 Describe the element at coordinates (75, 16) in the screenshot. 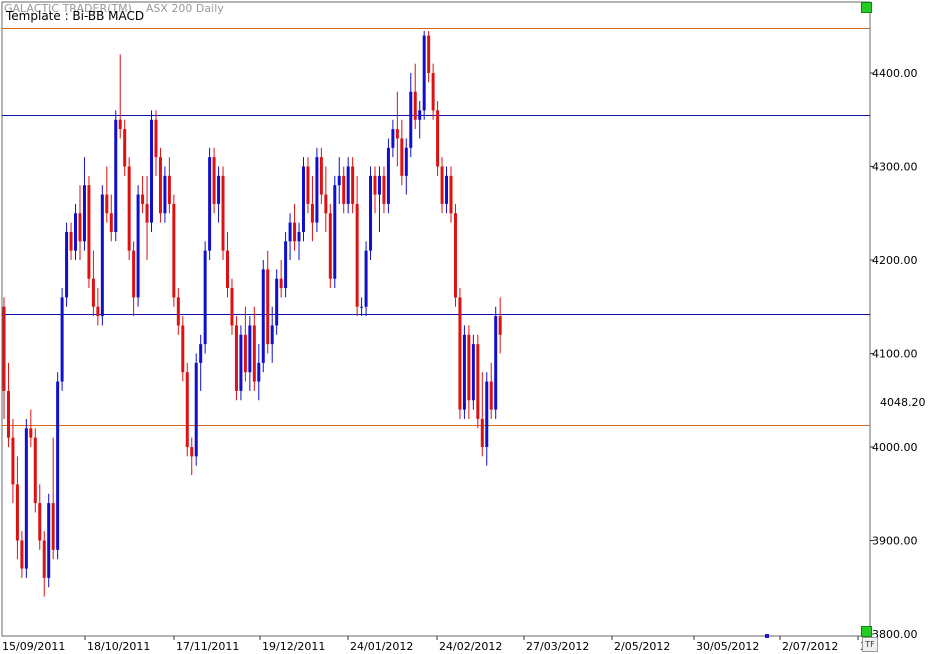

I see `template-label: Template : Bi-BB MACD` at that location.